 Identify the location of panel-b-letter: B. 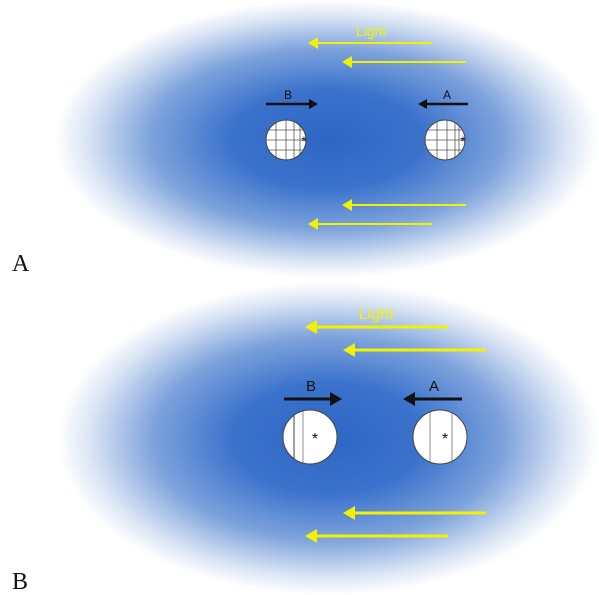
(20, 582).